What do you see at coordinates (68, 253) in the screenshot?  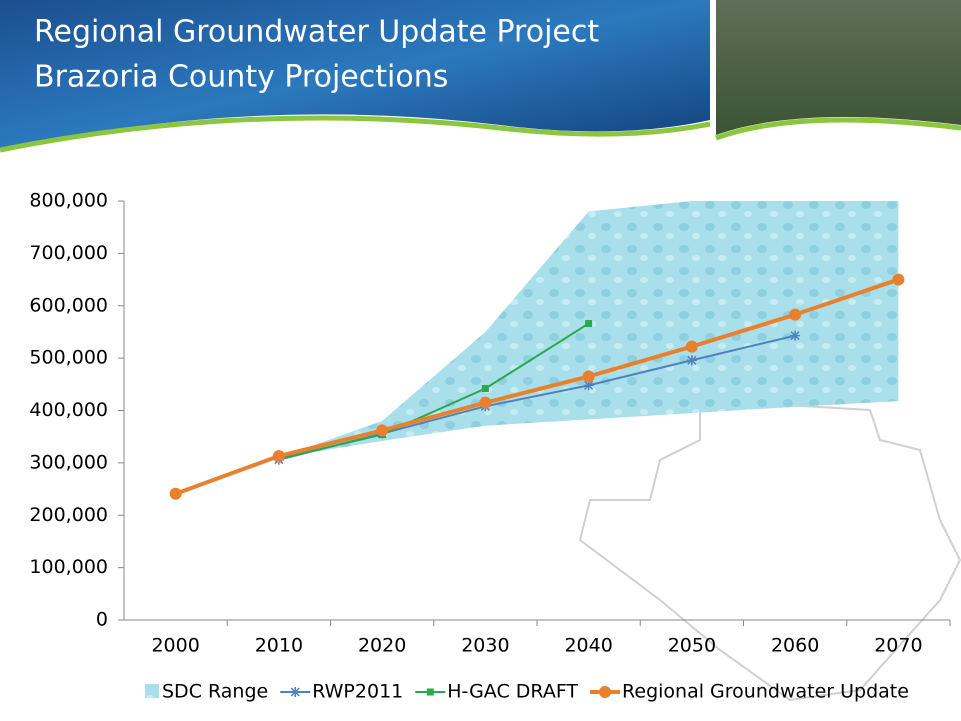 I see `y-tick-label: 700,000` at bounding box center [68, 253].